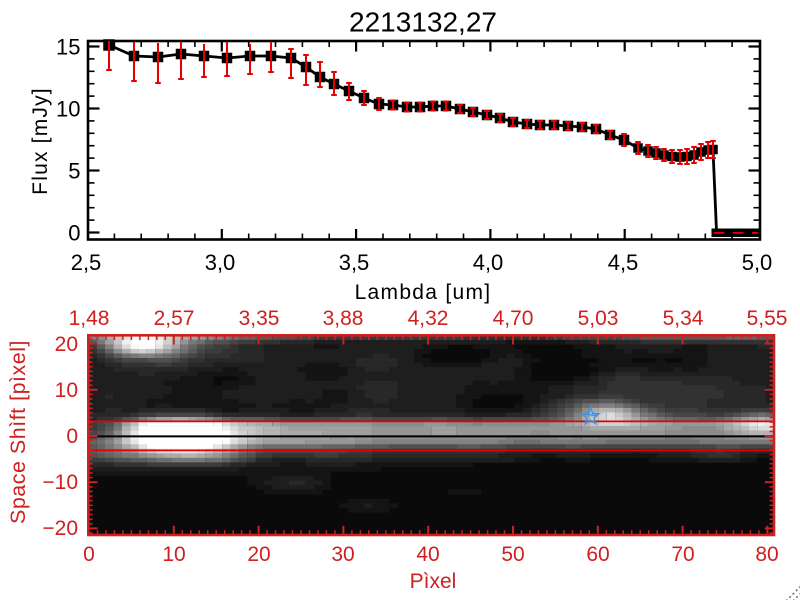 The width and height of the screenshot is (800, 600). What do you see at coordinates (766, 554) in the screenshot?
I see `svg-text: 80` at bounding box center [766, 554].